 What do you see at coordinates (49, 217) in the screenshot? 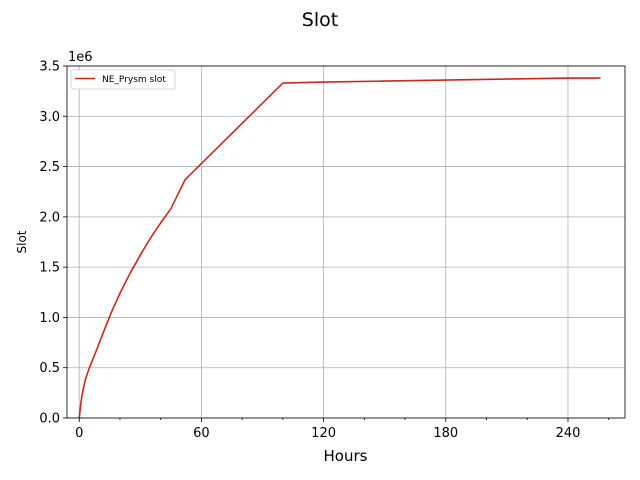
I see `y-tick-label: 2.0` at bounding box center [49, 217].